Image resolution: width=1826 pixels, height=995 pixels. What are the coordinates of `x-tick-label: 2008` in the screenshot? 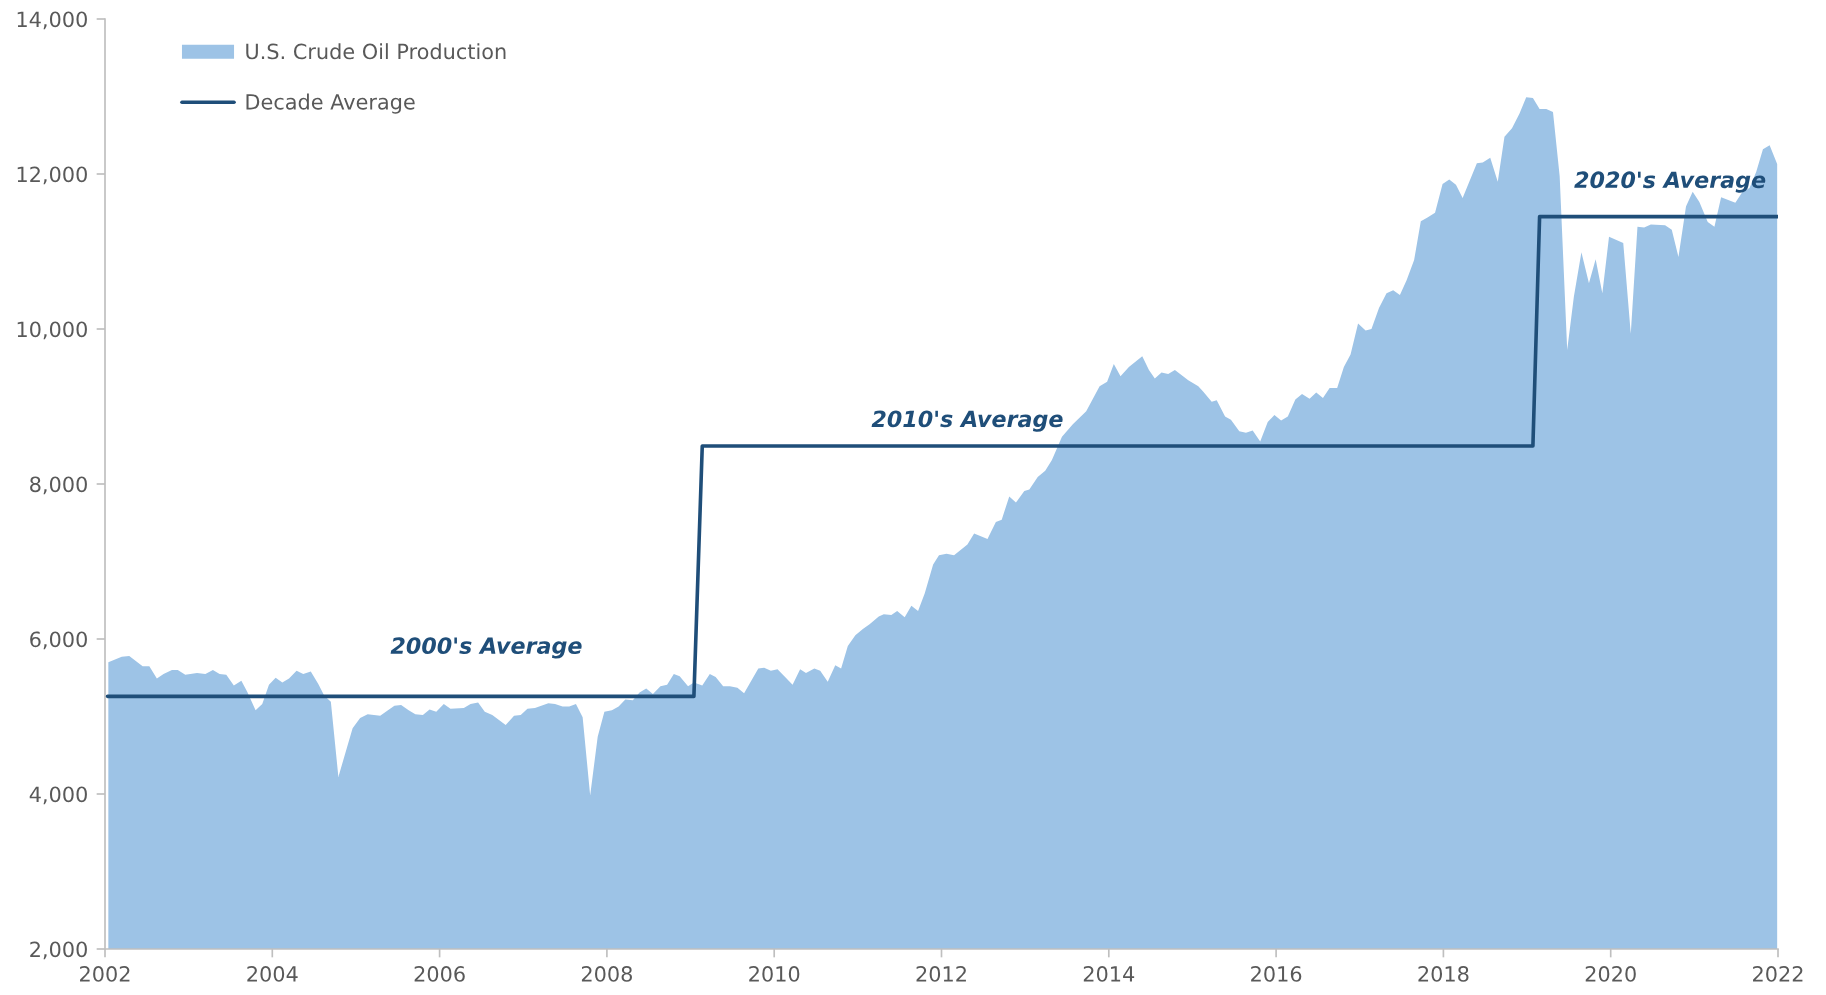 It's located at (606, 974).